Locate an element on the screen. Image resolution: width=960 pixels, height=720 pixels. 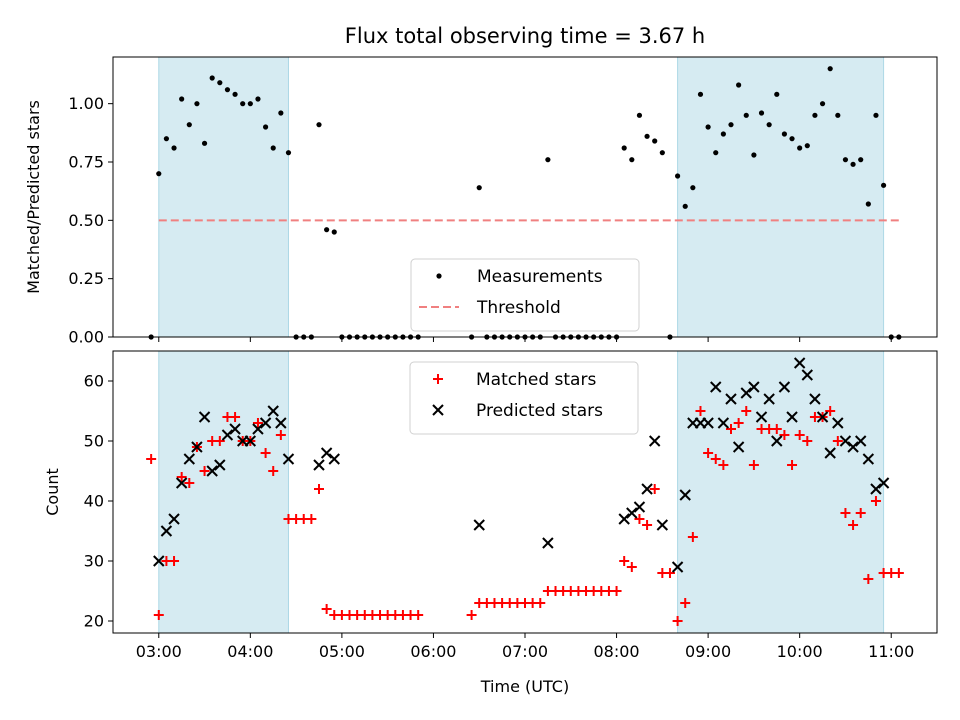
bottom-y-axis-label: Count is located at coordinates (52, 492).